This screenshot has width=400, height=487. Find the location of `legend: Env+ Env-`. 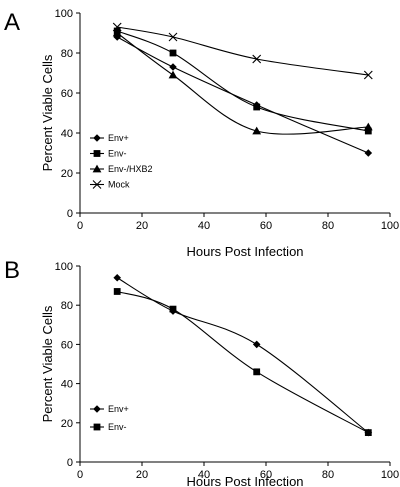

legend: Env+ Env- is located at coordinates (109, 418).